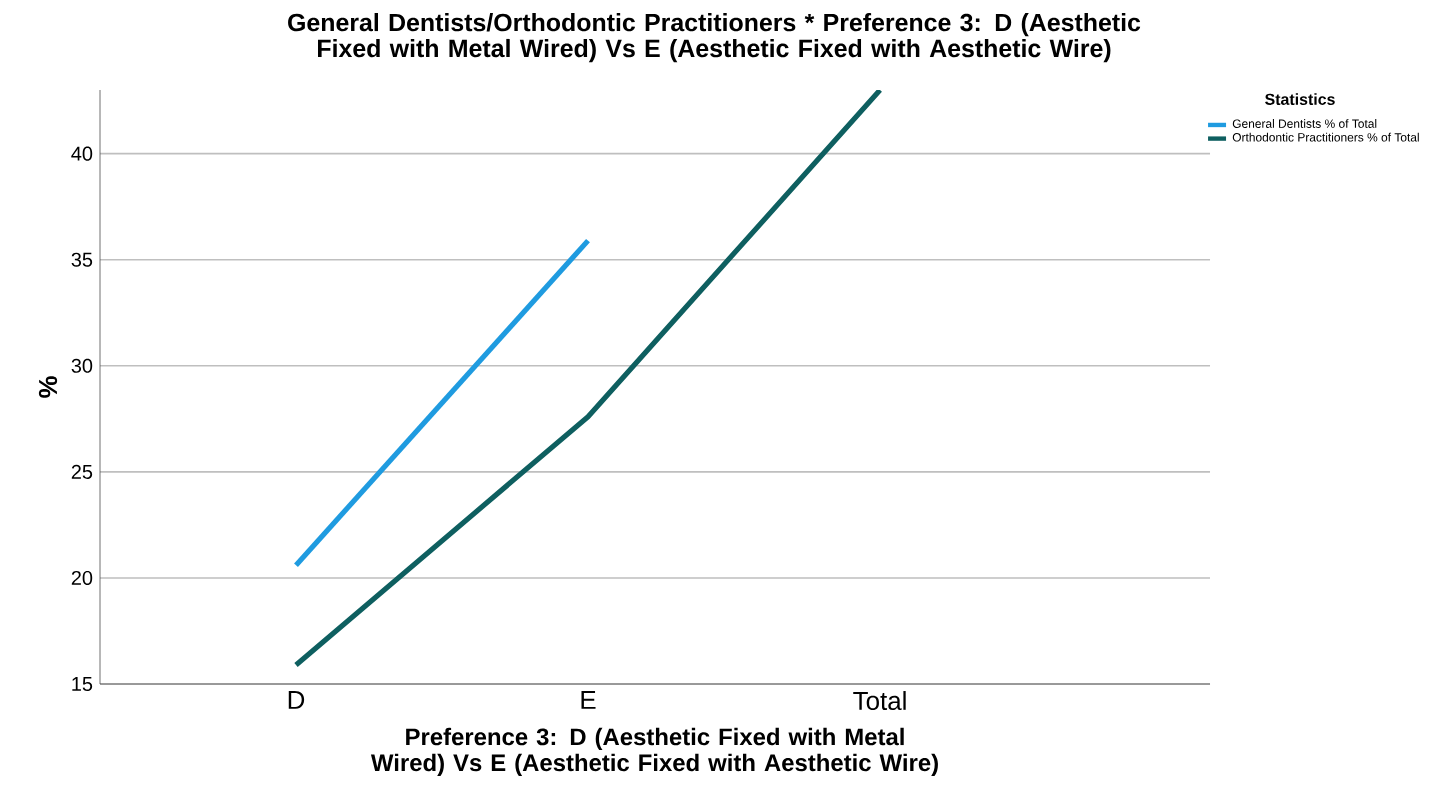  I want to click on x-axis-title: Preference 3: D (Aesthetic Fixed with Metal Wired) Vs E (Aesthetic Fixed with Aesthetic Wire), so click(654, 751).